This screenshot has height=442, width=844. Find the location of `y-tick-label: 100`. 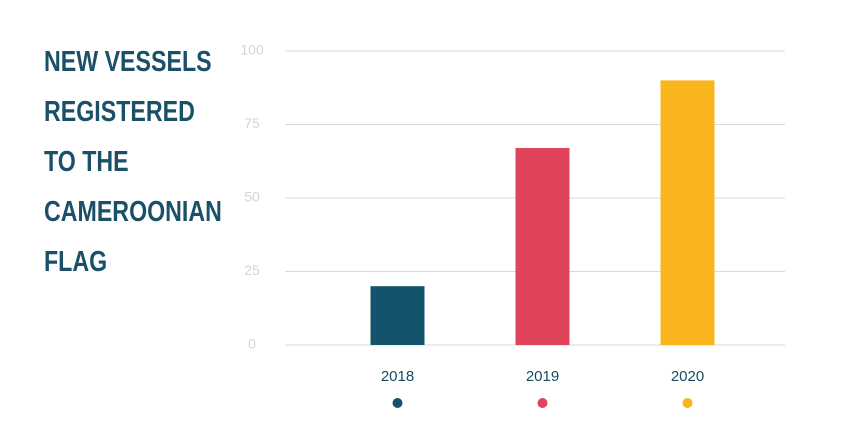

y-tick-label: 100 is located at coordinates (252, 50).